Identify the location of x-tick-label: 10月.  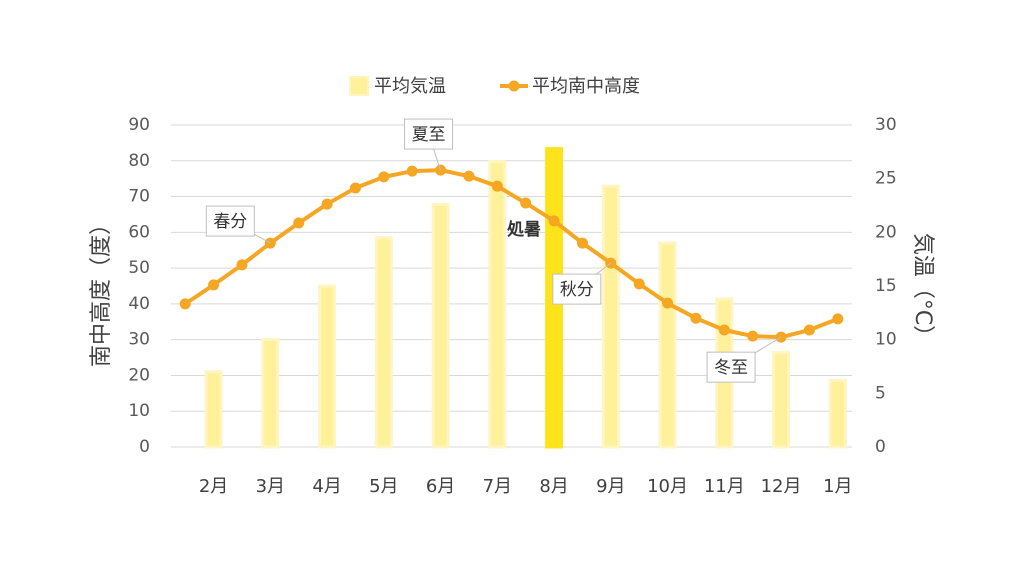
(667, 486).